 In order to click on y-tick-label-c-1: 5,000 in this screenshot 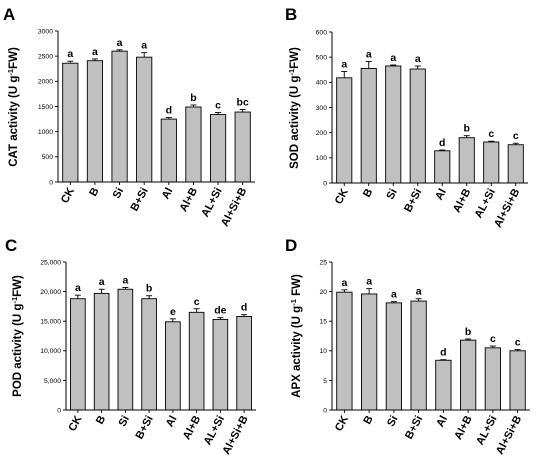, I will do `click(52, 381)`.